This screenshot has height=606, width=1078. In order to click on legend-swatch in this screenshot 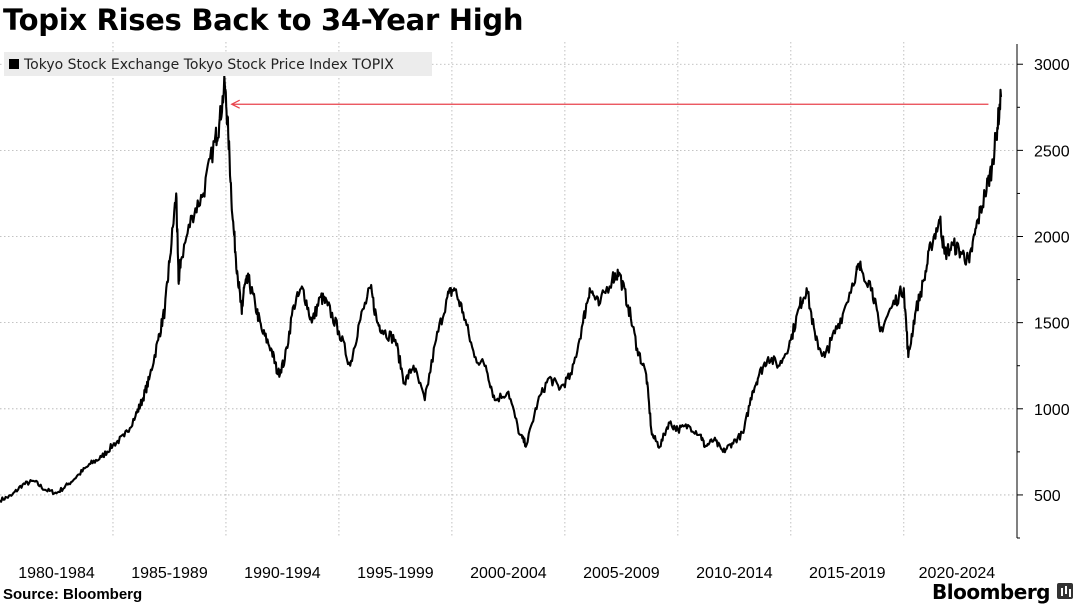, I will do `click(14, 64)`.